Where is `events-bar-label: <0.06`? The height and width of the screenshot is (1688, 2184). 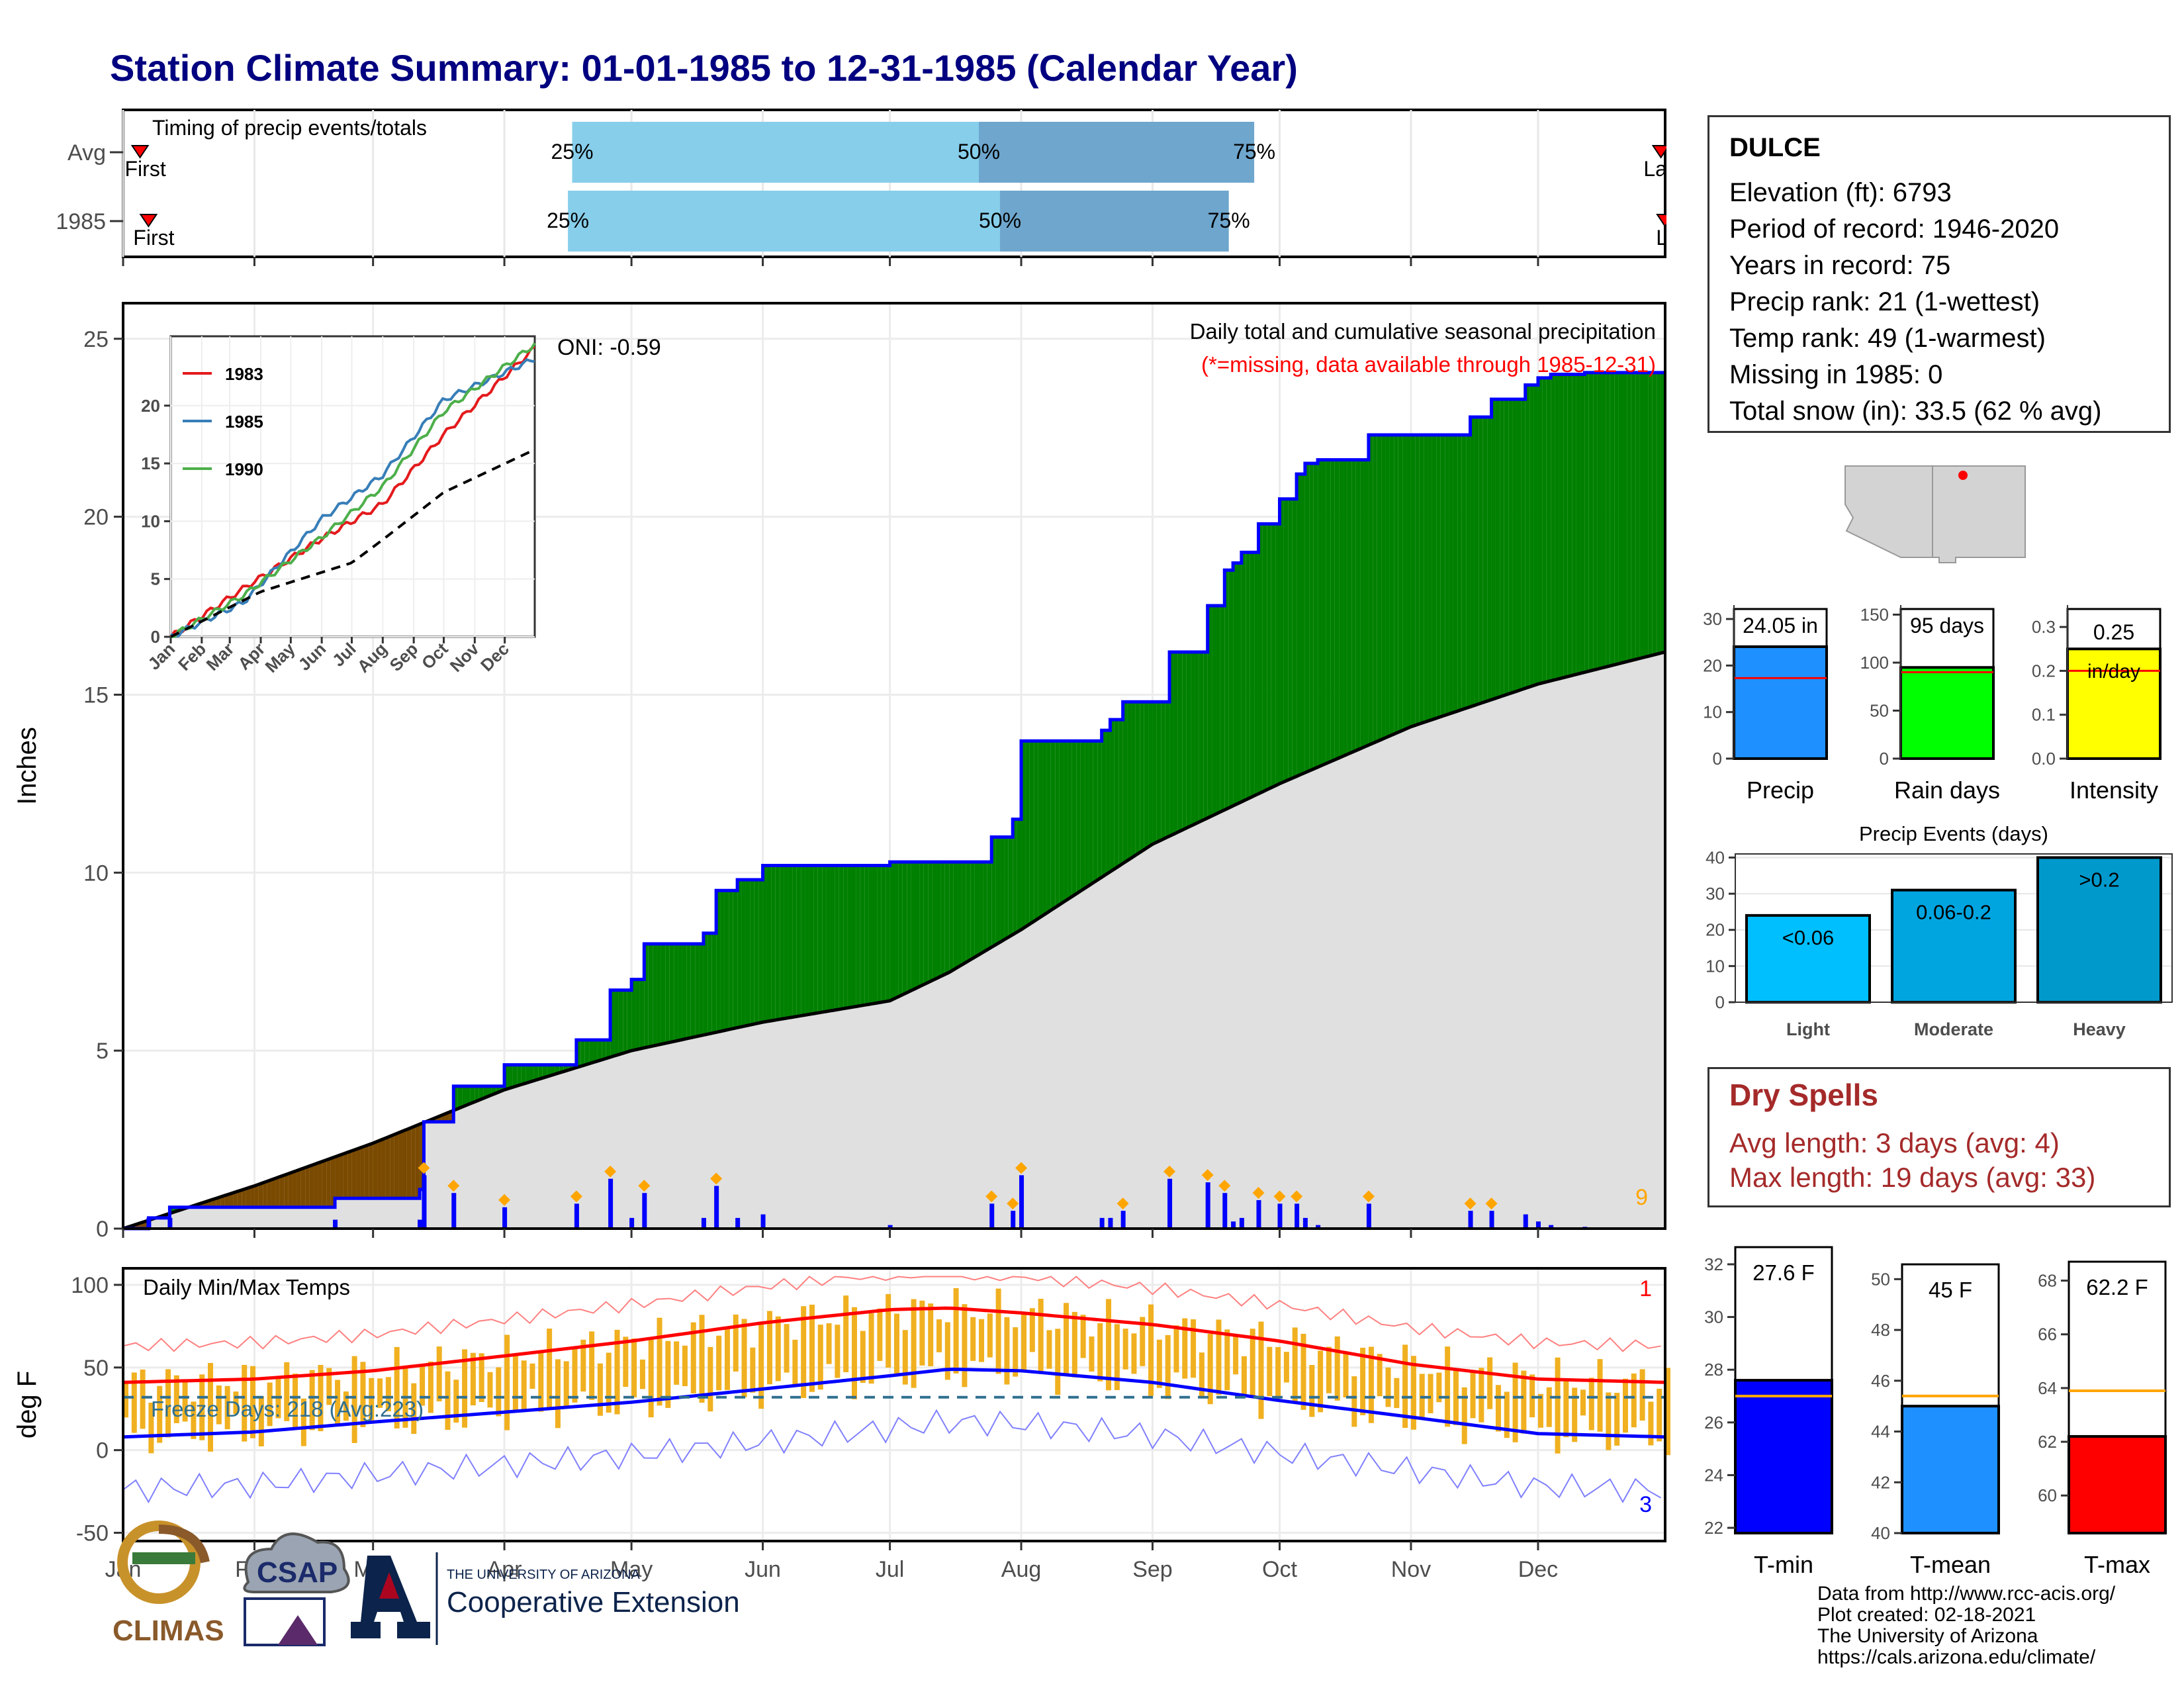 events-bar-label: <0.06 is located at coordinates (1808, 937).